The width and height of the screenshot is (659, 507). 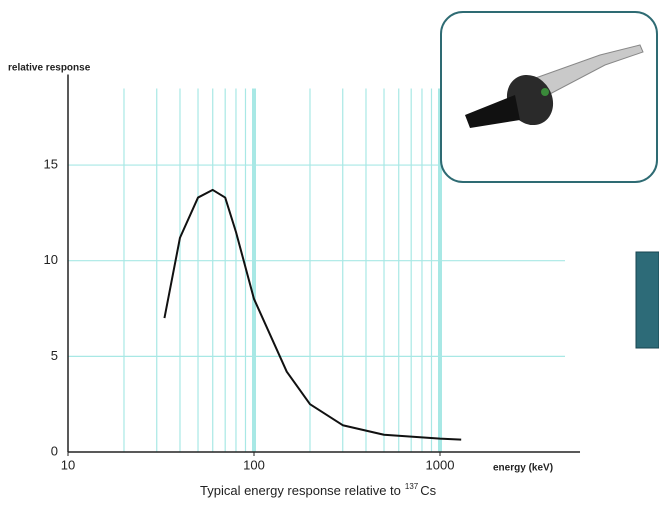 What do you see at coordinates (428, 490) in the screenshot?
I see `caption-element: Cs` at bounding box center [428, 490].